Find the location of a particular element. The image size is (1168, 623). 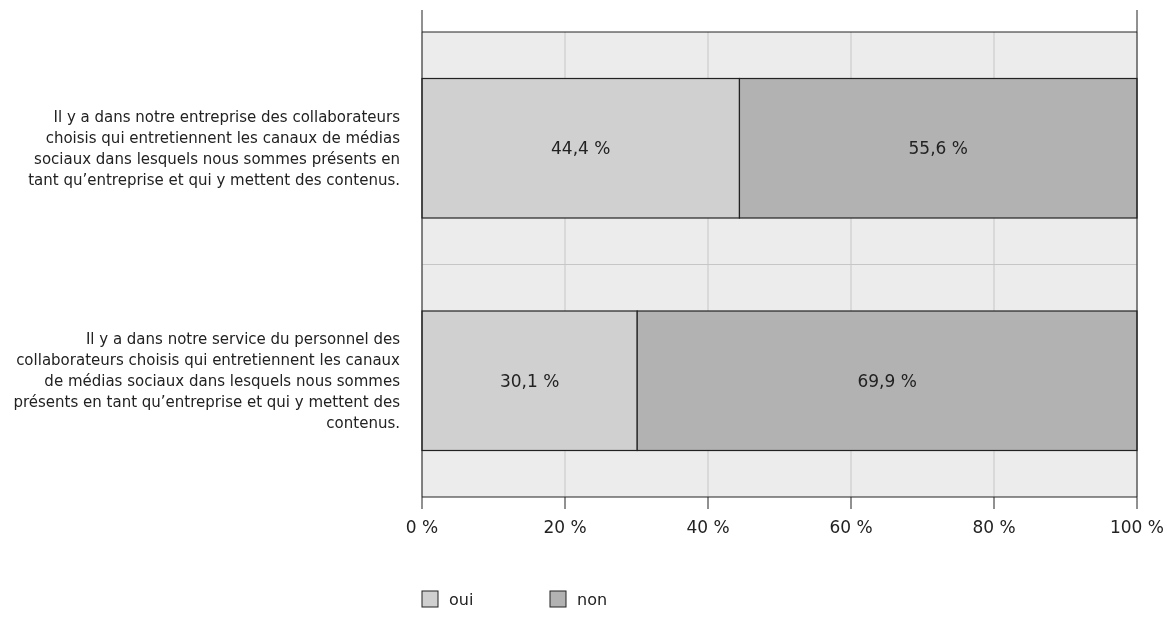

x-tick-label: 0 % is located at coordinates (422, 527).